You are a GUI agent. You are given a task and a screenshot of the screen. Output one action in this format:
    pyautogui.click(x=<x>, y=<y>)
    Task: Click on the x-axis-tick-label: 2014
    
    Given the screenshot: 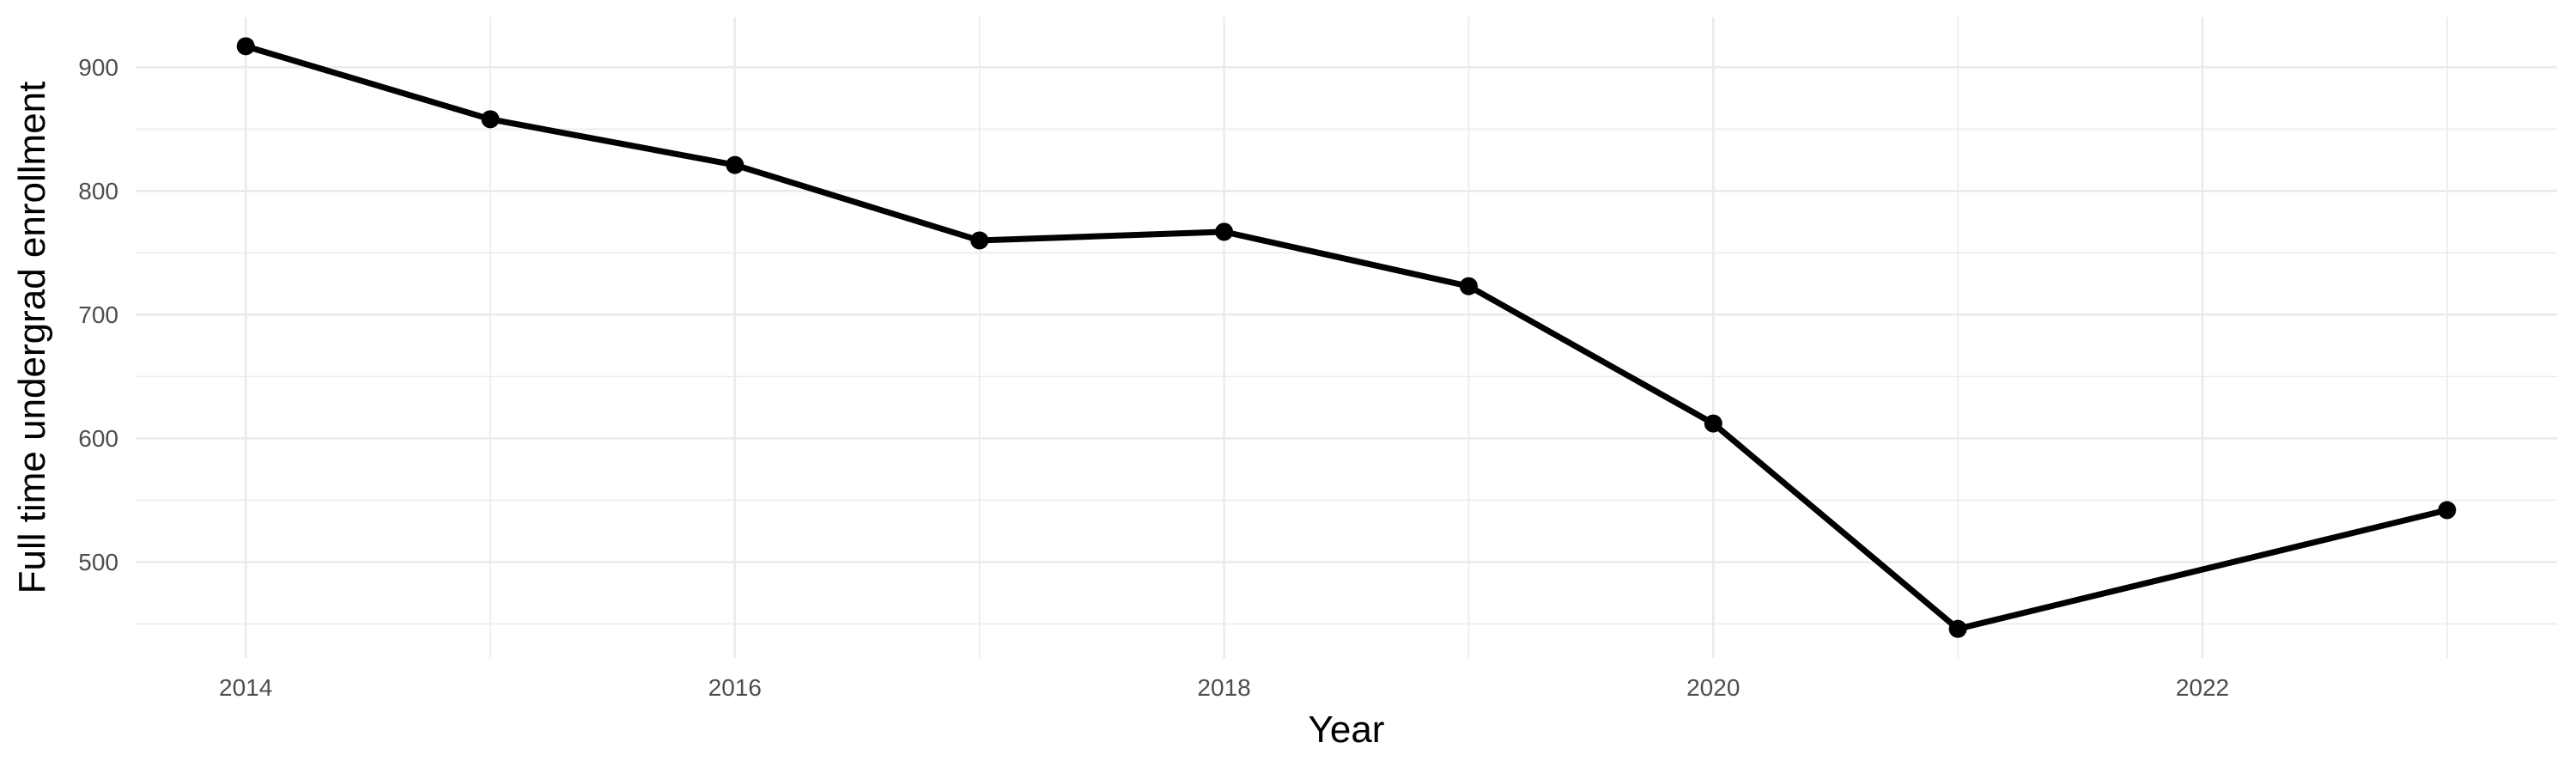 What is the action you would take?
    pyautogui.click(x=246, y=687)
    